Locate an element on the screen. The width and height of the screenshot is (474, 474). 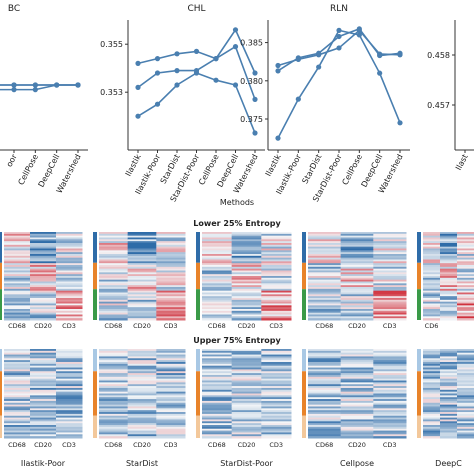
heatmap-tick-label: CD6 is located at coordinates (432, 326).